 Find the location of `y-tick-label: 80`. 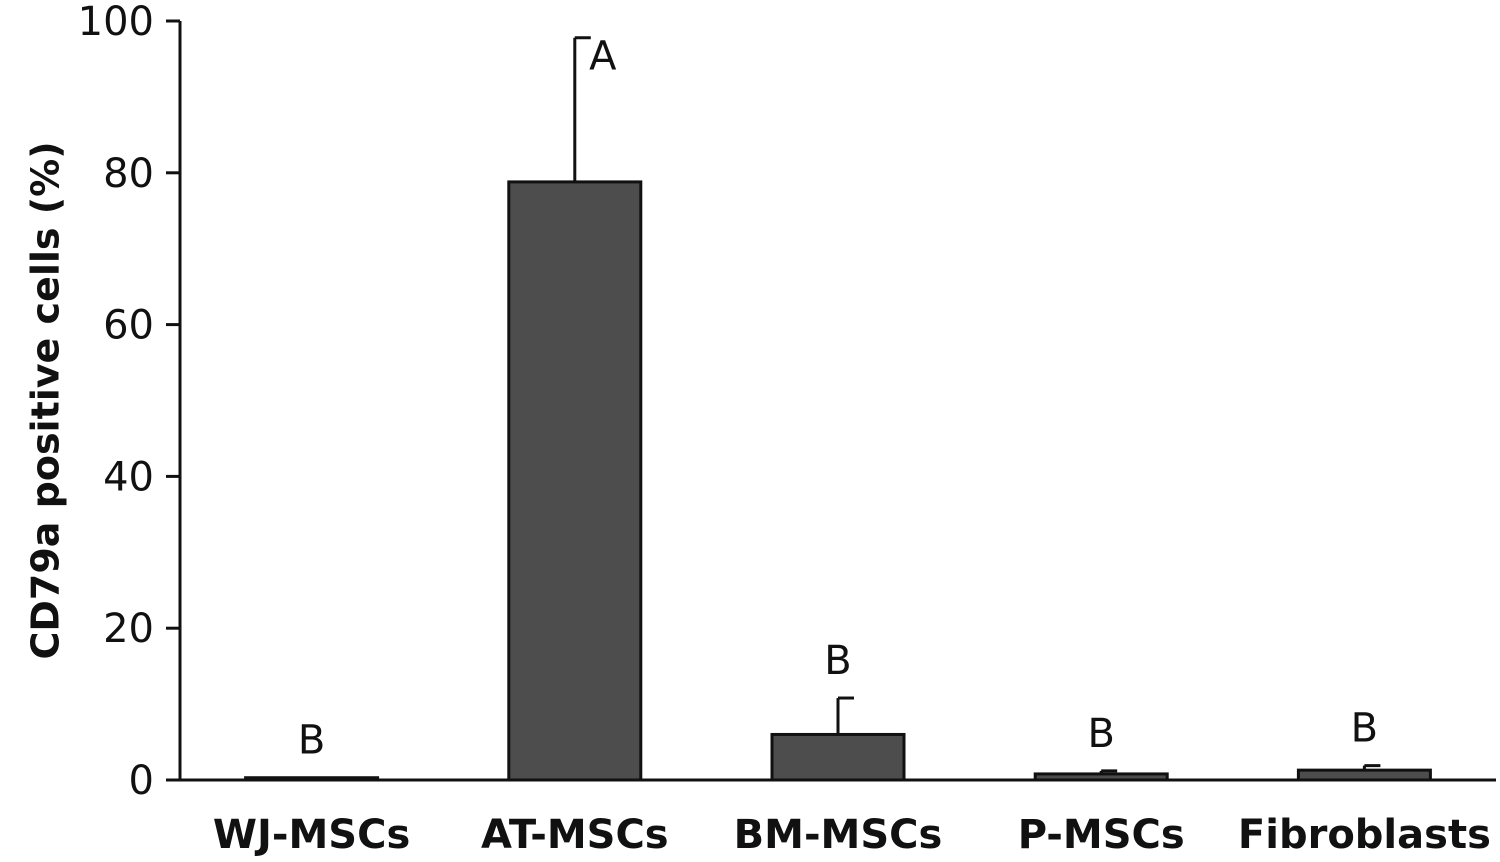

y-tick-label: 80 is located at coordinates (128, 174).